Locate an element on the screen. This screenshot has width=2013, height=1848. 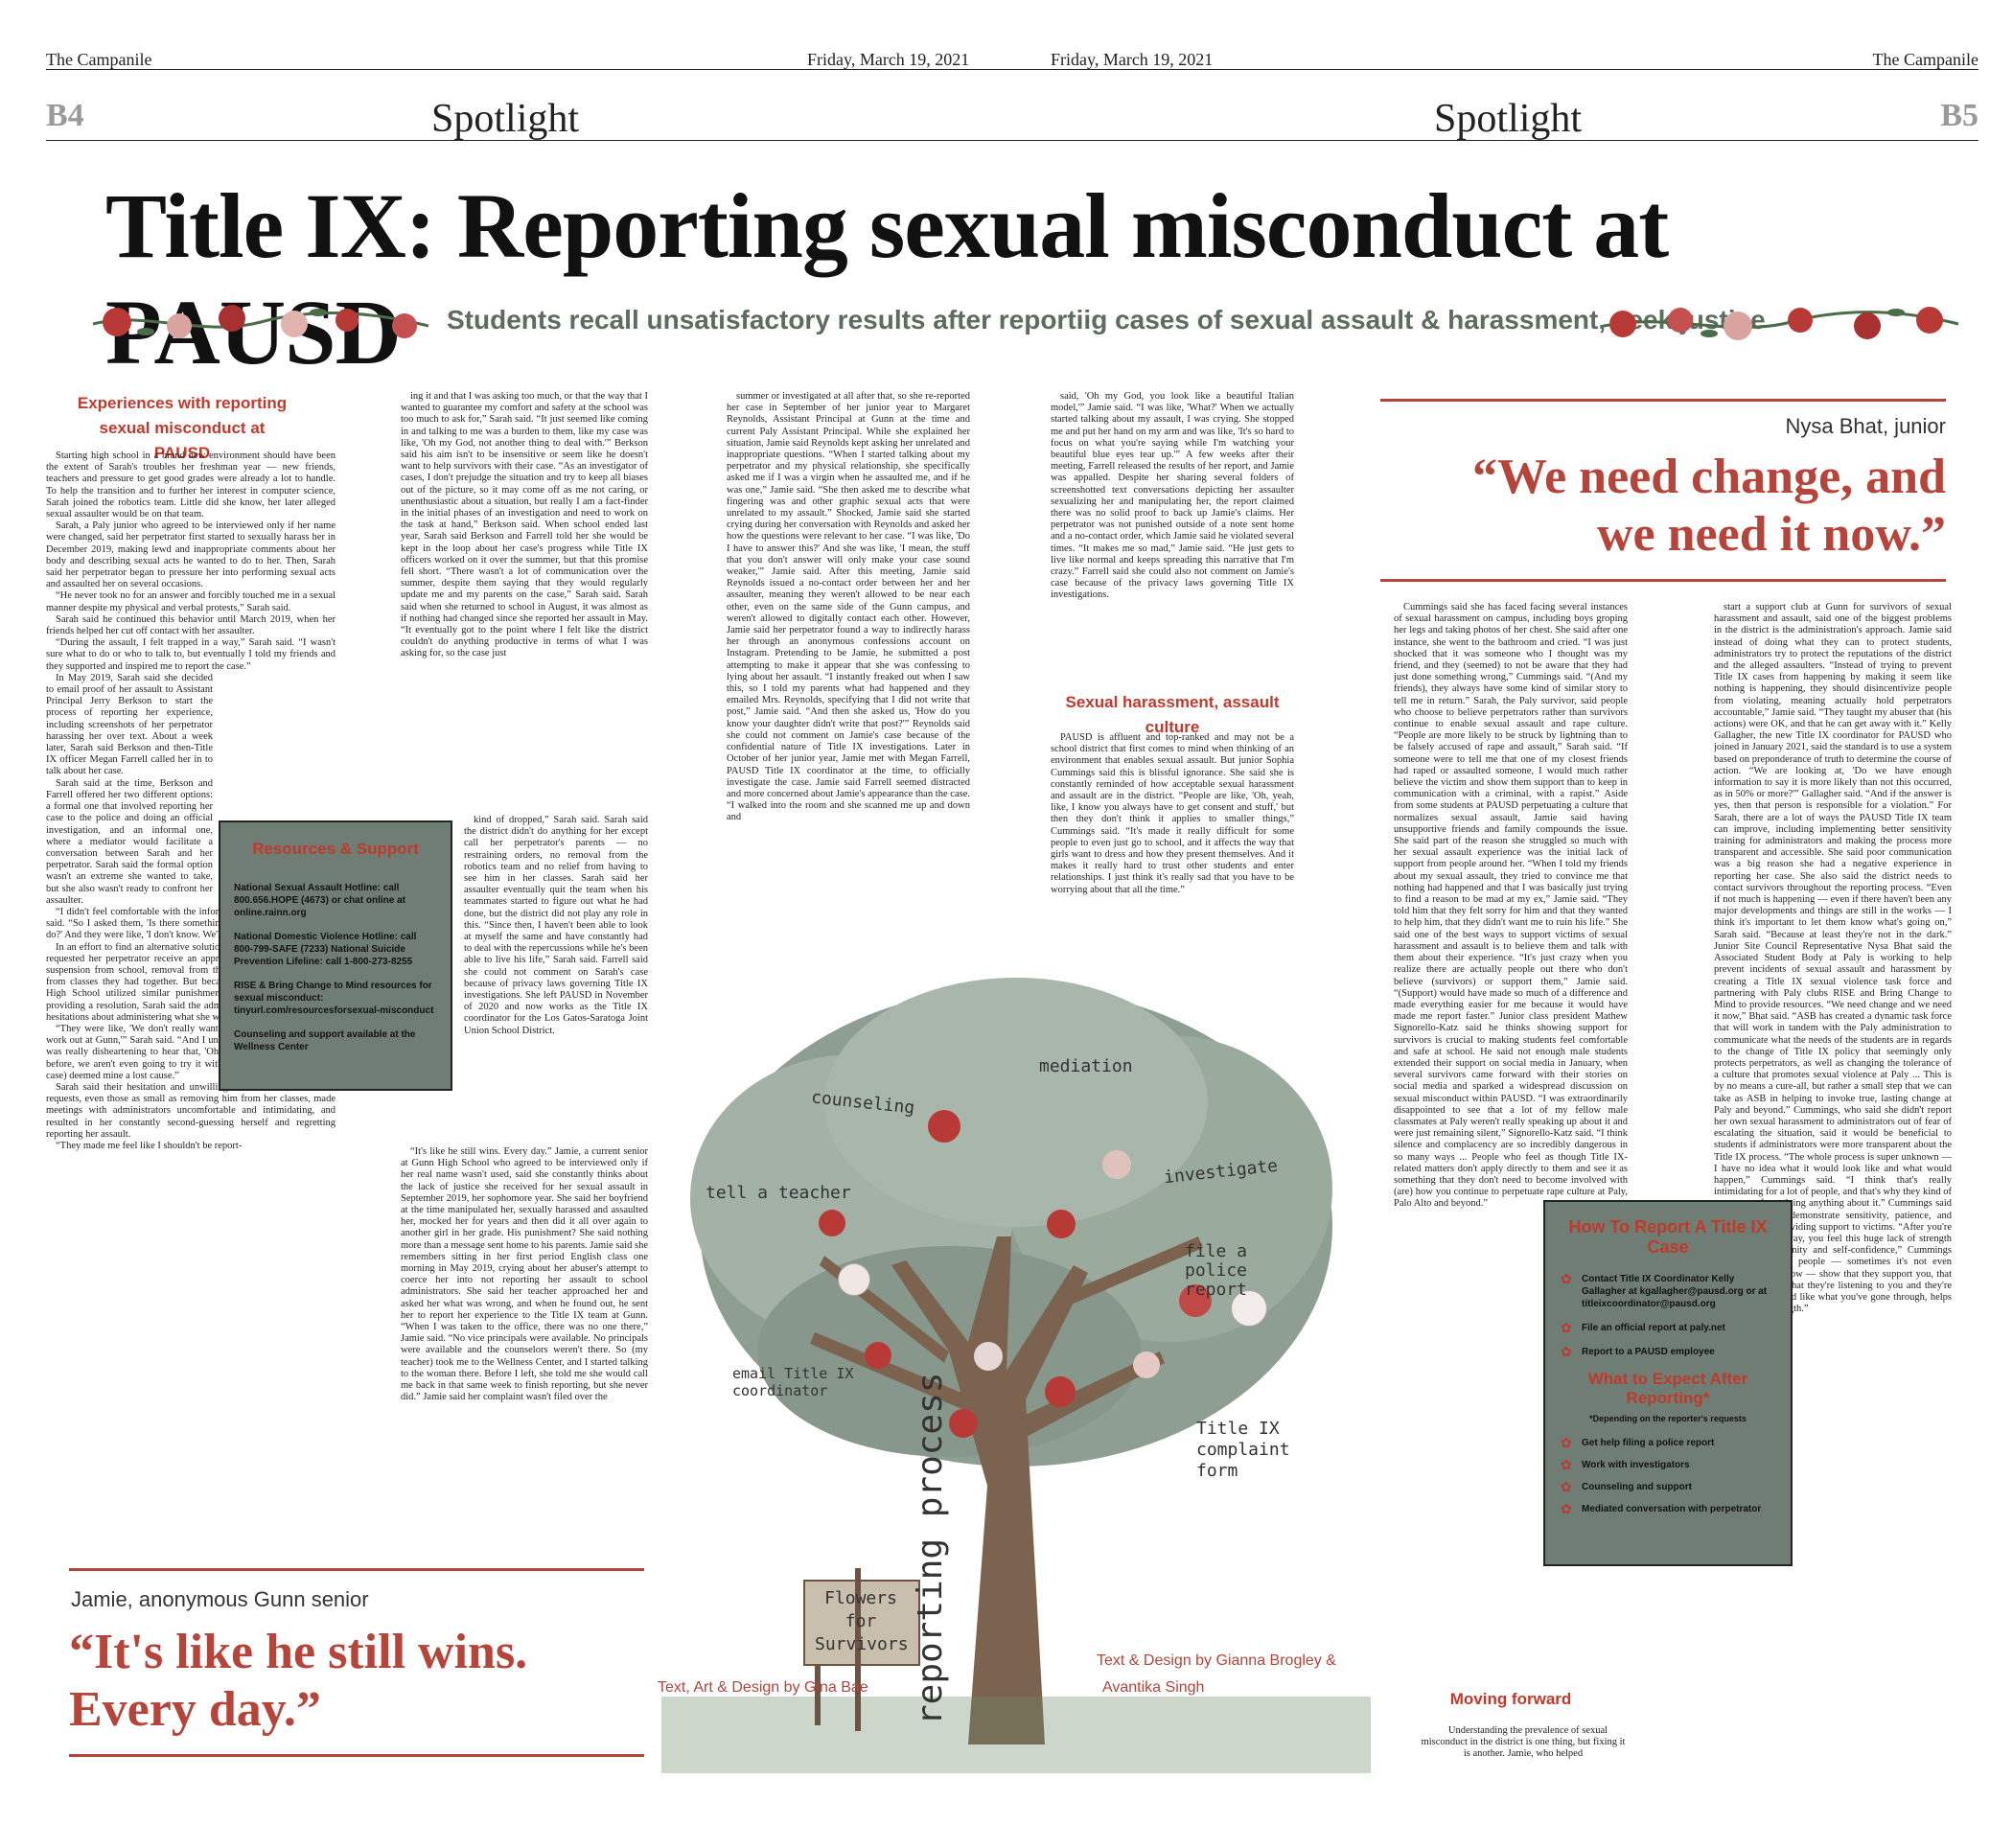
section-rule is located at coordinates (1012, 141).